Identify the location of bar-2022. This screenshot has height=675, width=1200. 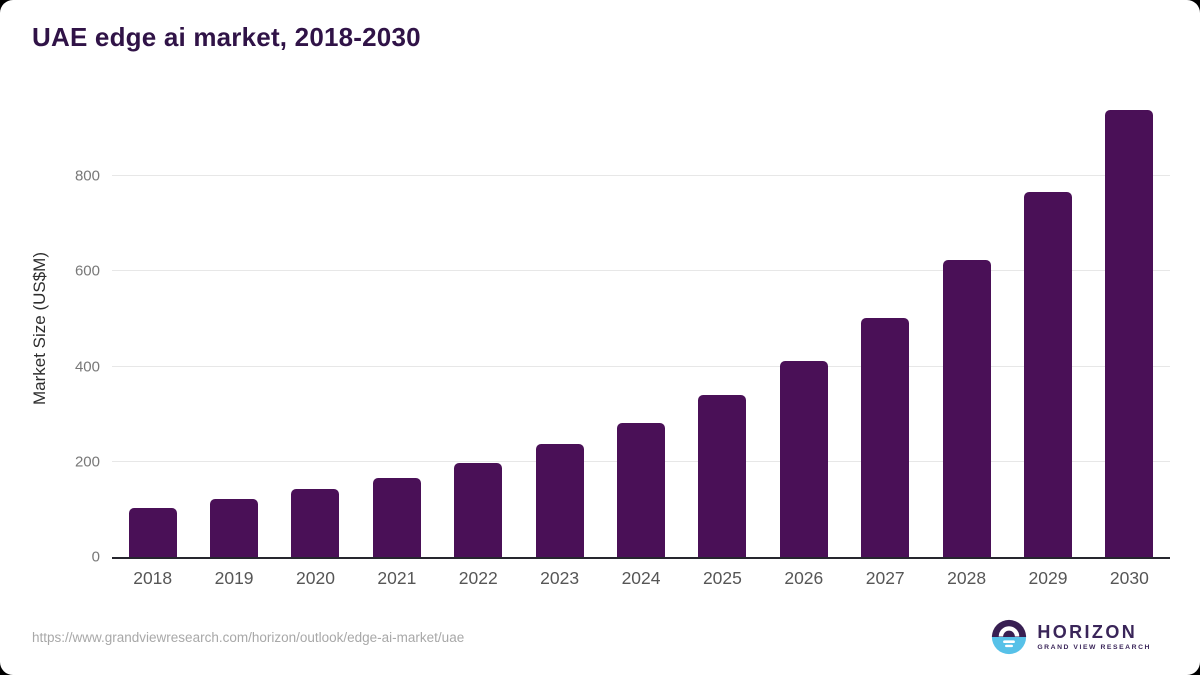
(478, 509).